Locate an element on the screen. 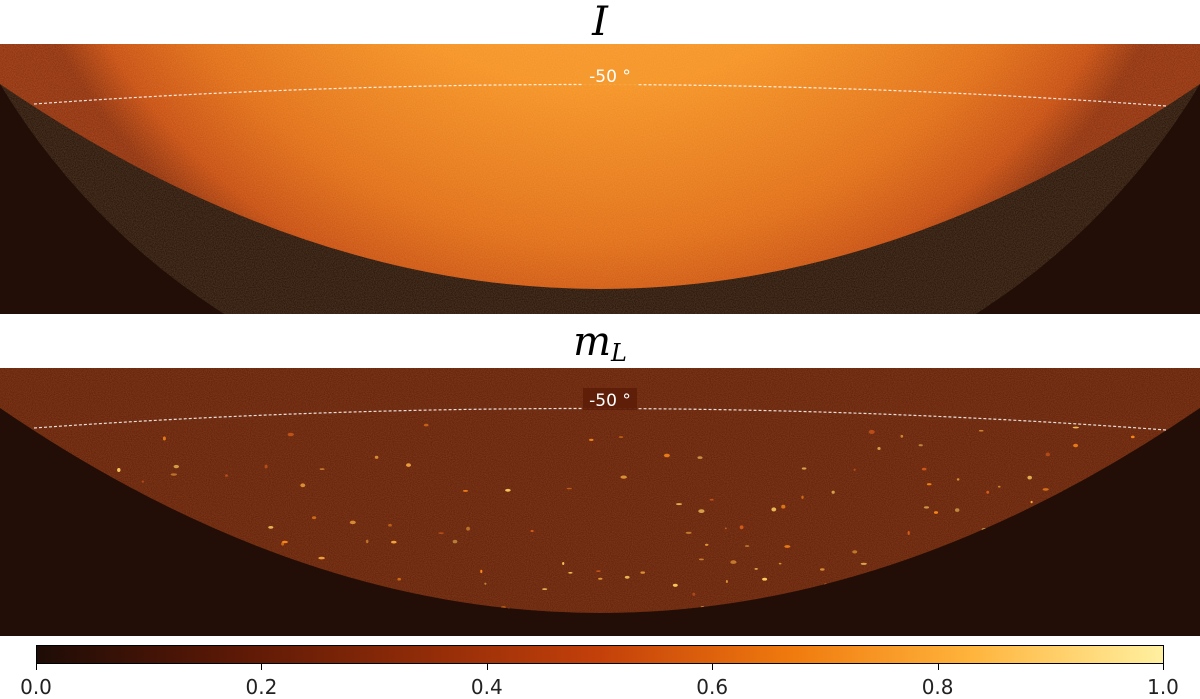  colorbar-gradient is located at coordinates (600, 654).